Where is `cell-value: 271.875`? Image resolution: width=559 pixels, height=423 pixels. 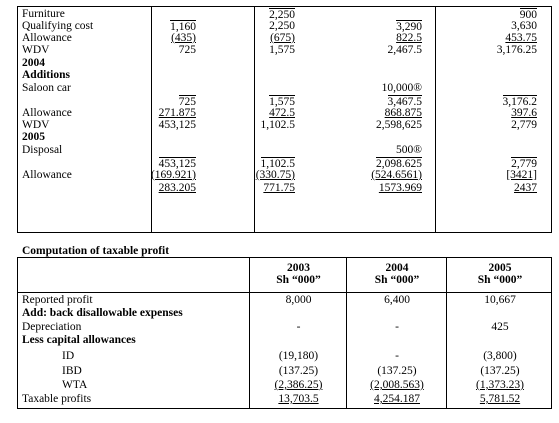
cell-value: 271.875 is located at coordinates (177, 113).